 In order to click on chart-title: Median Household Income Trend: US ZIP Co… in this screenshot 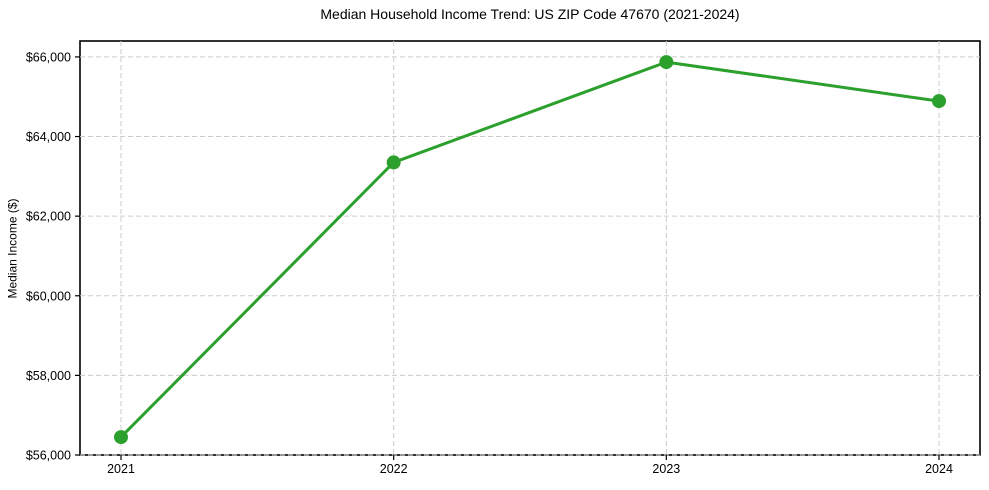, I will do `click(530, 14)`.